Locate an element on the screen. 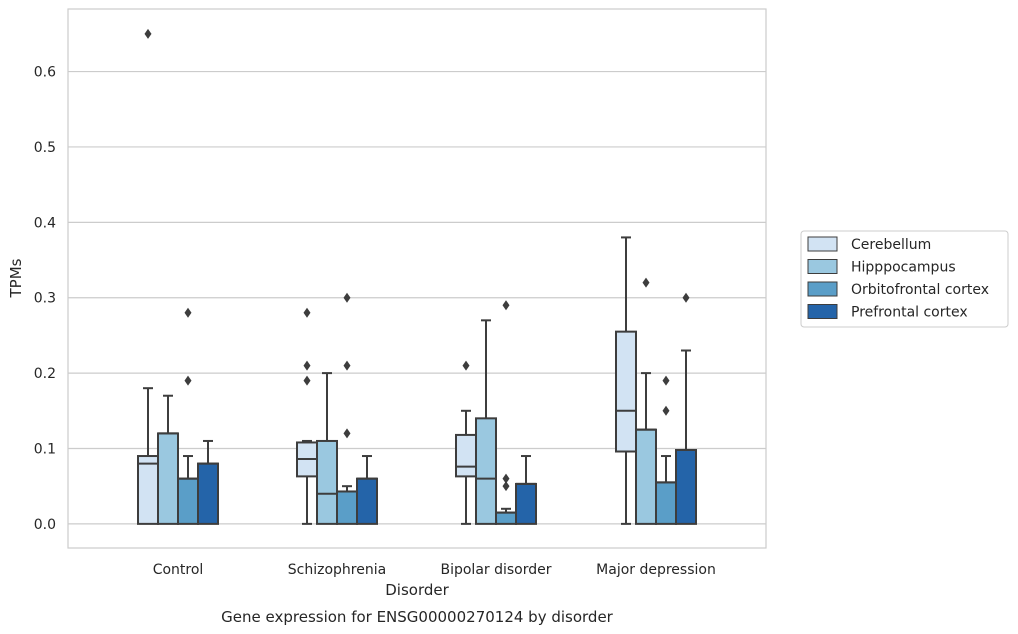 This screenshot has width=1018, height=634. y-tick-label: 0.6 is located at coordinates (45, 73).